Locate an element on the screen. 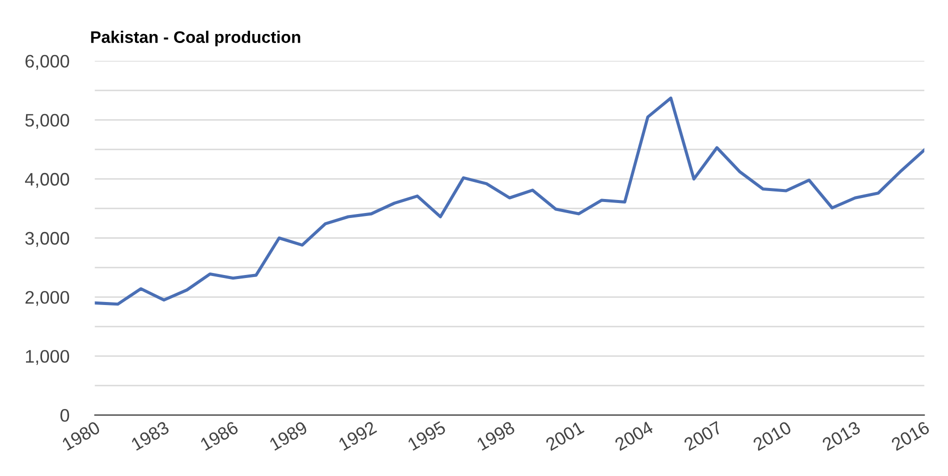 This screenshot has height=476, width=948. x-tick-label: 2010 is located at coordinates (772, 436).